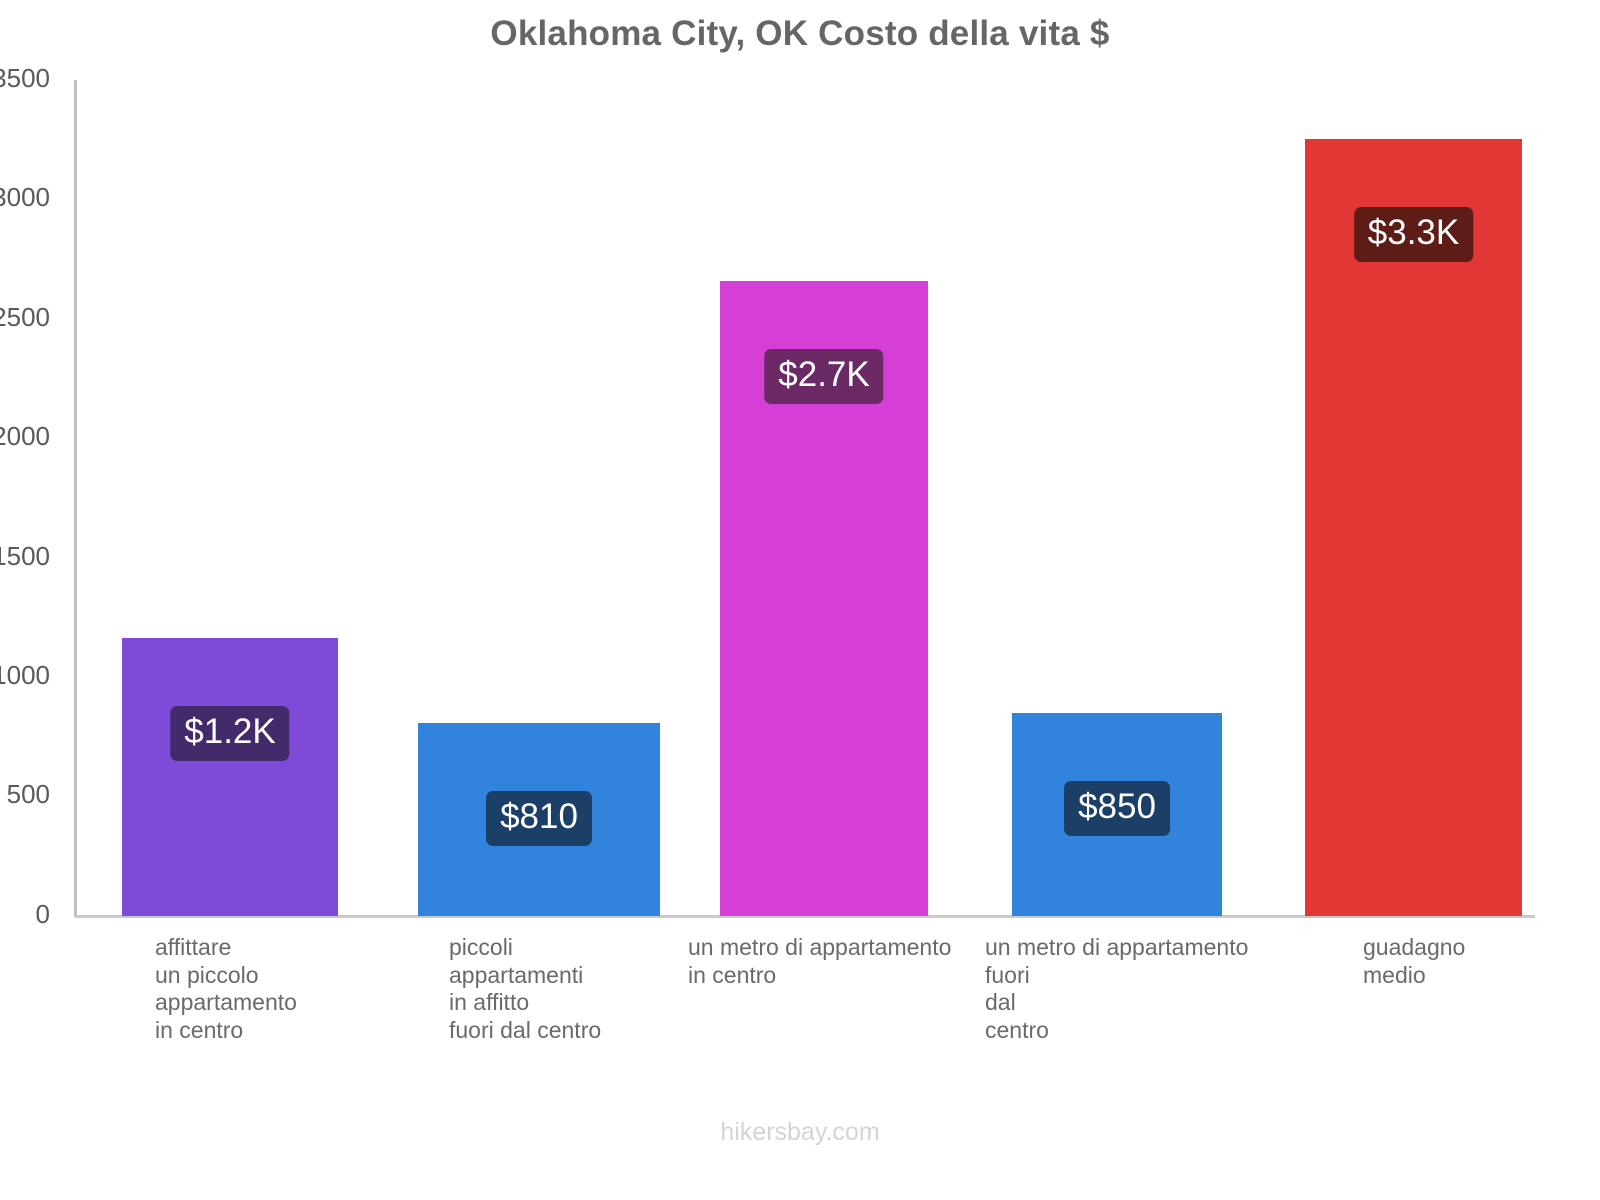 The width and height of the screenshot is (1600, 1200). Describe the element at coordinates (824, 376) in the screenshot. I see `bar-value-label: $2.7K` at that location.